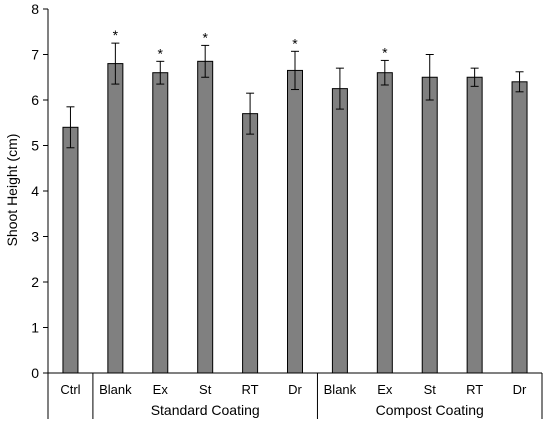 The width and height of the screenshot is (550, 424). I want to click on x-tick-label: Ctrl, so click(70, 389).